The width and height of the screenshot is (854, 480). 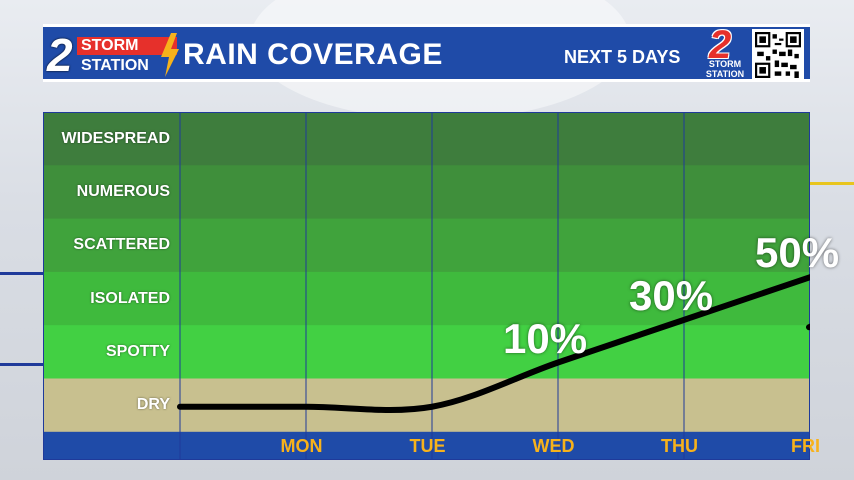 What do you see at coordinates (805, 446) in the screenshot?
I see `day-label-fri: FRI` at bounding box center [805, 446].